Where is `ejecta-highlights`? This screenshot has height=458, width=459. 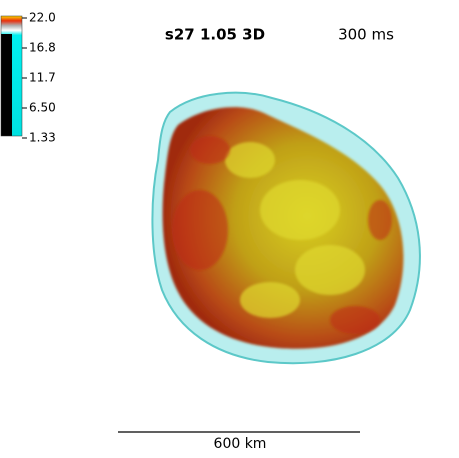
ejecta-highlights is located at coordinates (295, 230).